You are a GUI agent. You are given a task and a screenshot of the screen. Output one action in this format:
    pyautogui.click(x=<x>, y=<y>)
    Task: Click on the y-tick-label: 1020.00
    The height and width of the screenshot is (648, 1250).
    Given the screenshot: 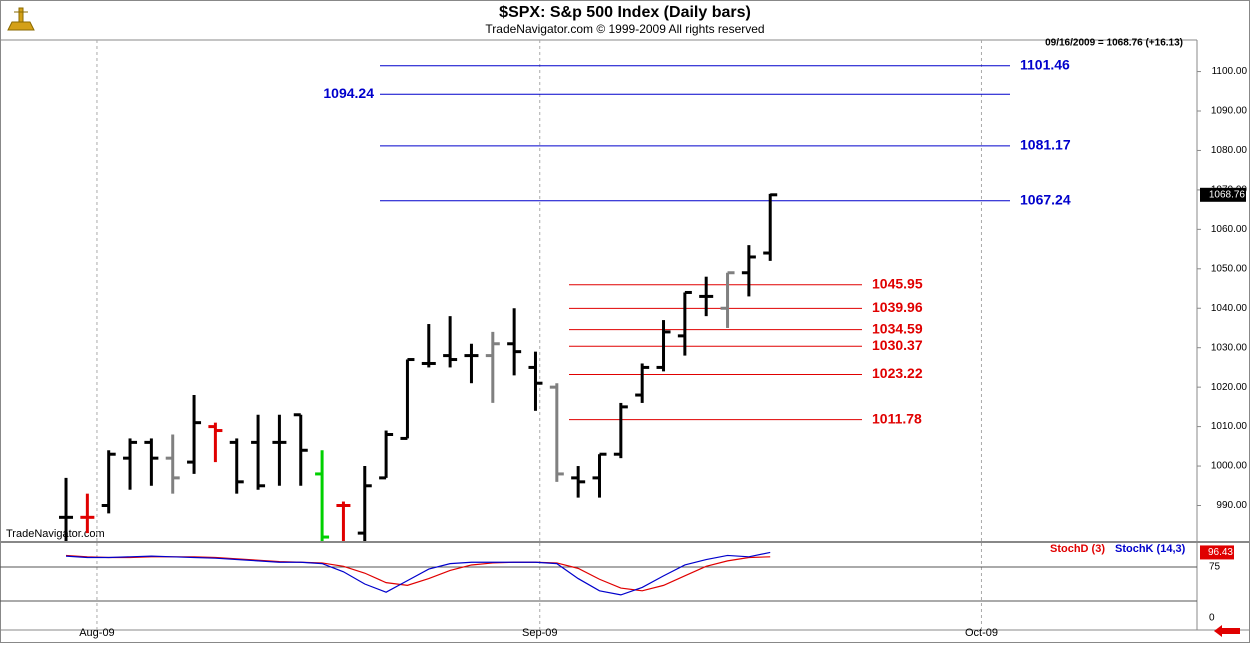 What is the action you would take?
    pyautogui.click(x=1229, y=387)
    